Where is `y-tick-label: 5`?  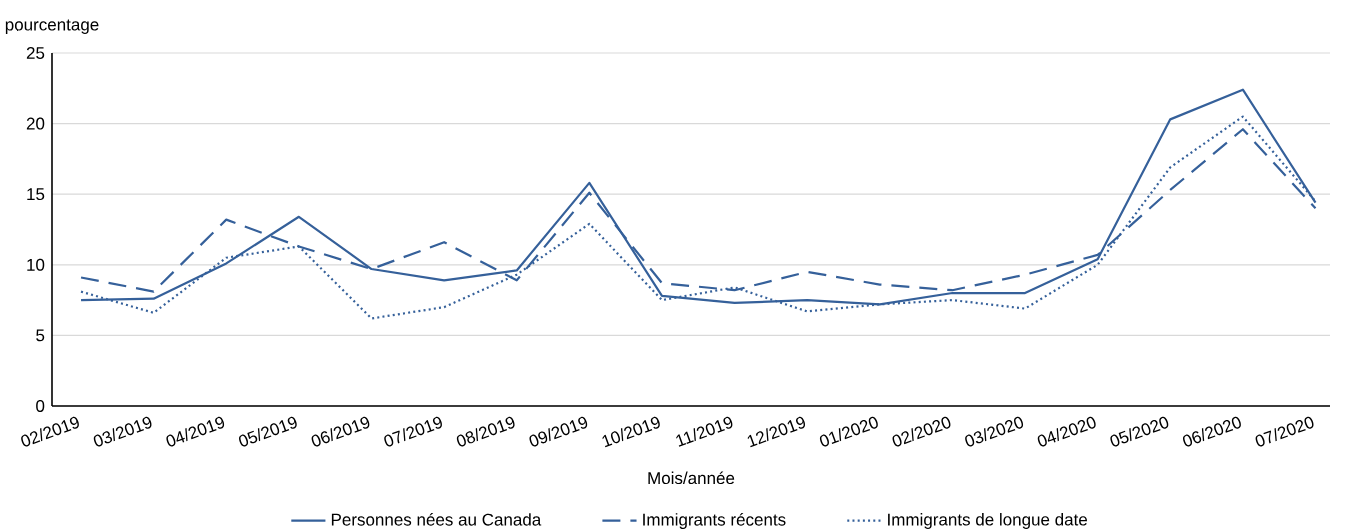 y-tick-label: 5 is located at coordinates (40, 335).